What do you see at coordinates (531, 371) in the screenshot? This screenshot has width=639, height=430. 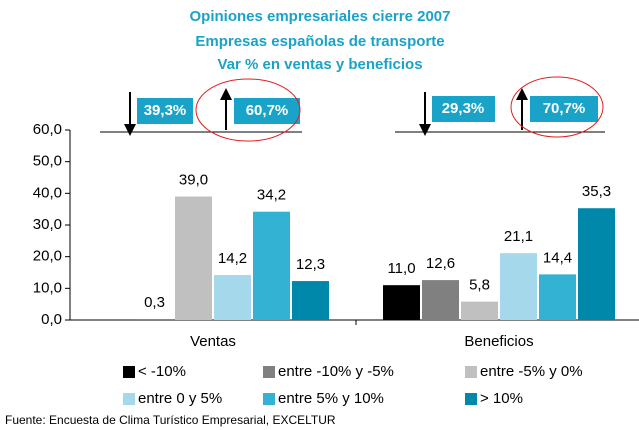 I see `legend-label: entre -5% y 0%` at bounding box center [531, 371].